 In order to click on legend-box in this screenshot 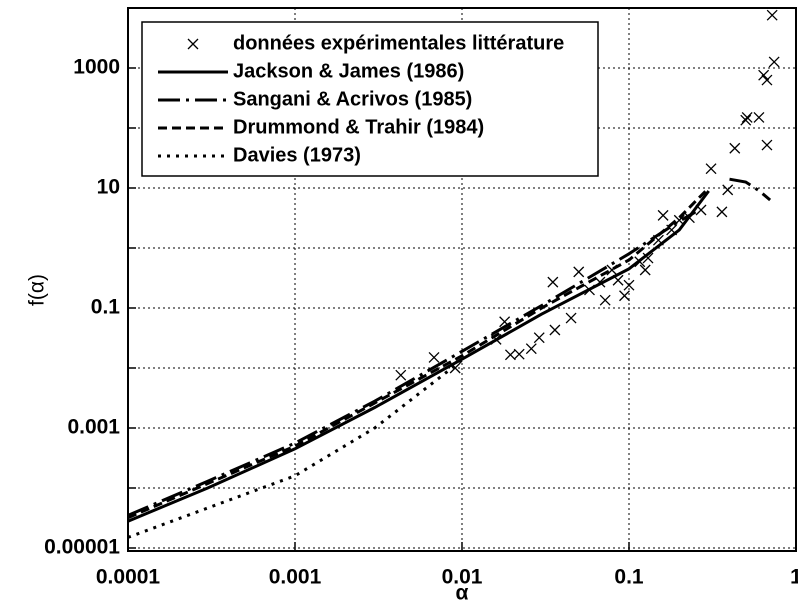, I will do `click(370, 99)`.